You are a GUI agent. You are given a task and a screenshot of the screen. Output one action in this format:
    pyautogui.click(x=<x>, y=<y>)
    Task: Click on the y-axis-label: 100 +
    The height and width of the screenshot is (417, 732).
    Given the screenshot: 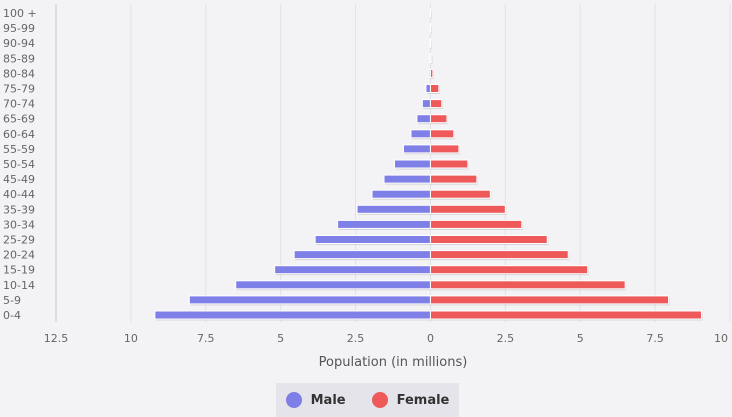 What is the action you would take?
    pyautogui.click(x=20, y=13)
    